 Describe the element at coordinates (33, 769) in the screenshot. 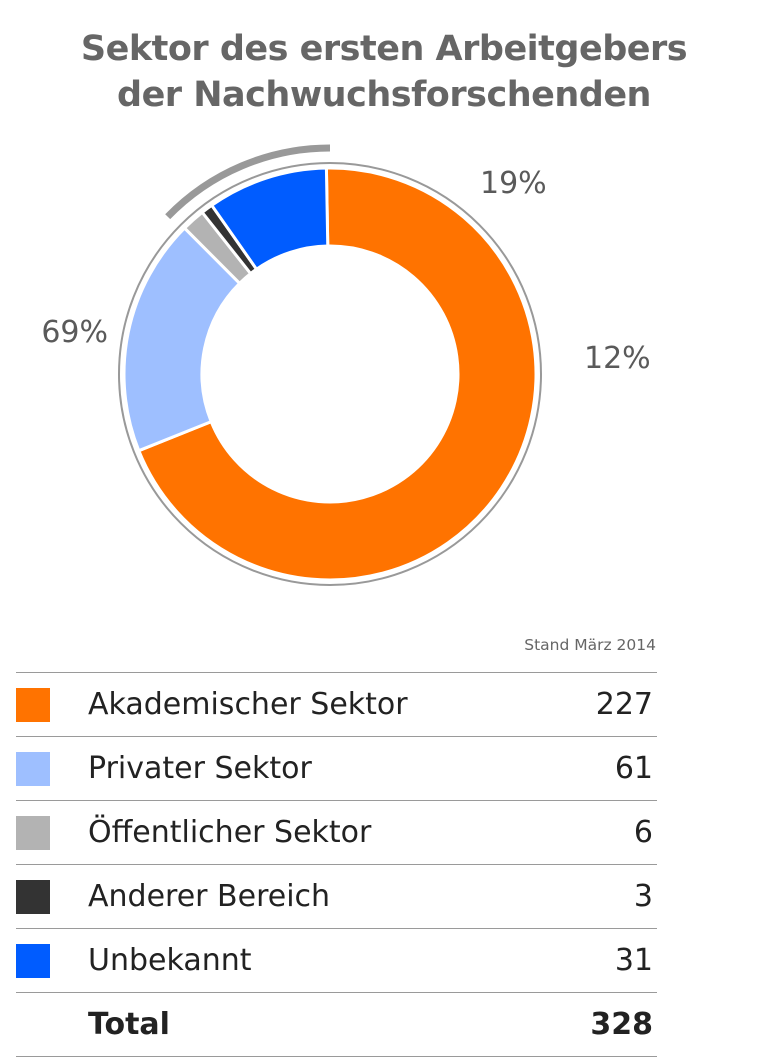

I see `legend-swatch-privat` at that location.